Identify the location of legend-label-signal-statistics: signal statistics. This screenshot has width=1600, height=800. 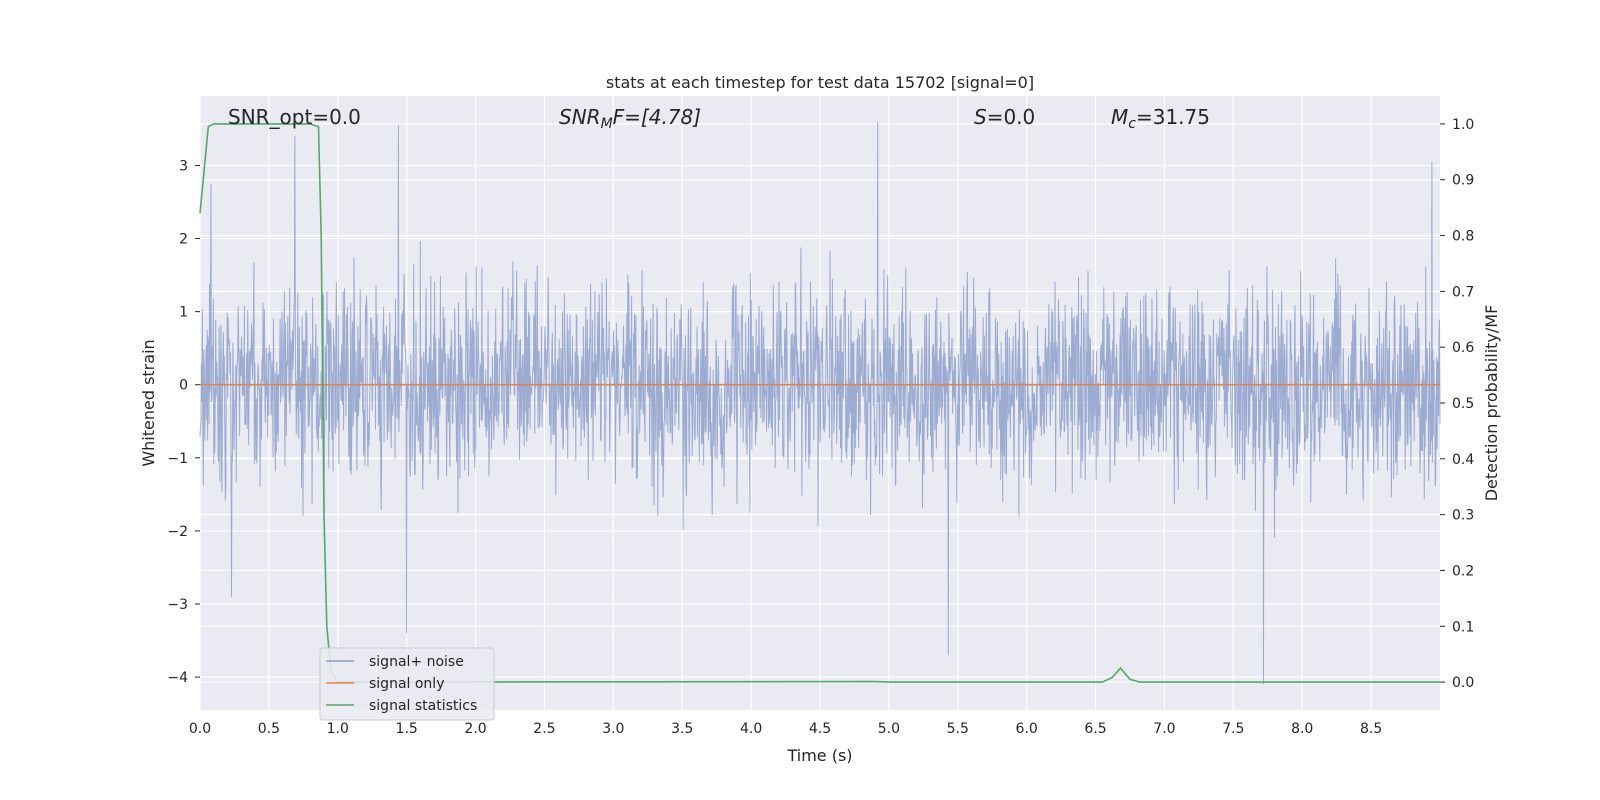
(423, 706).